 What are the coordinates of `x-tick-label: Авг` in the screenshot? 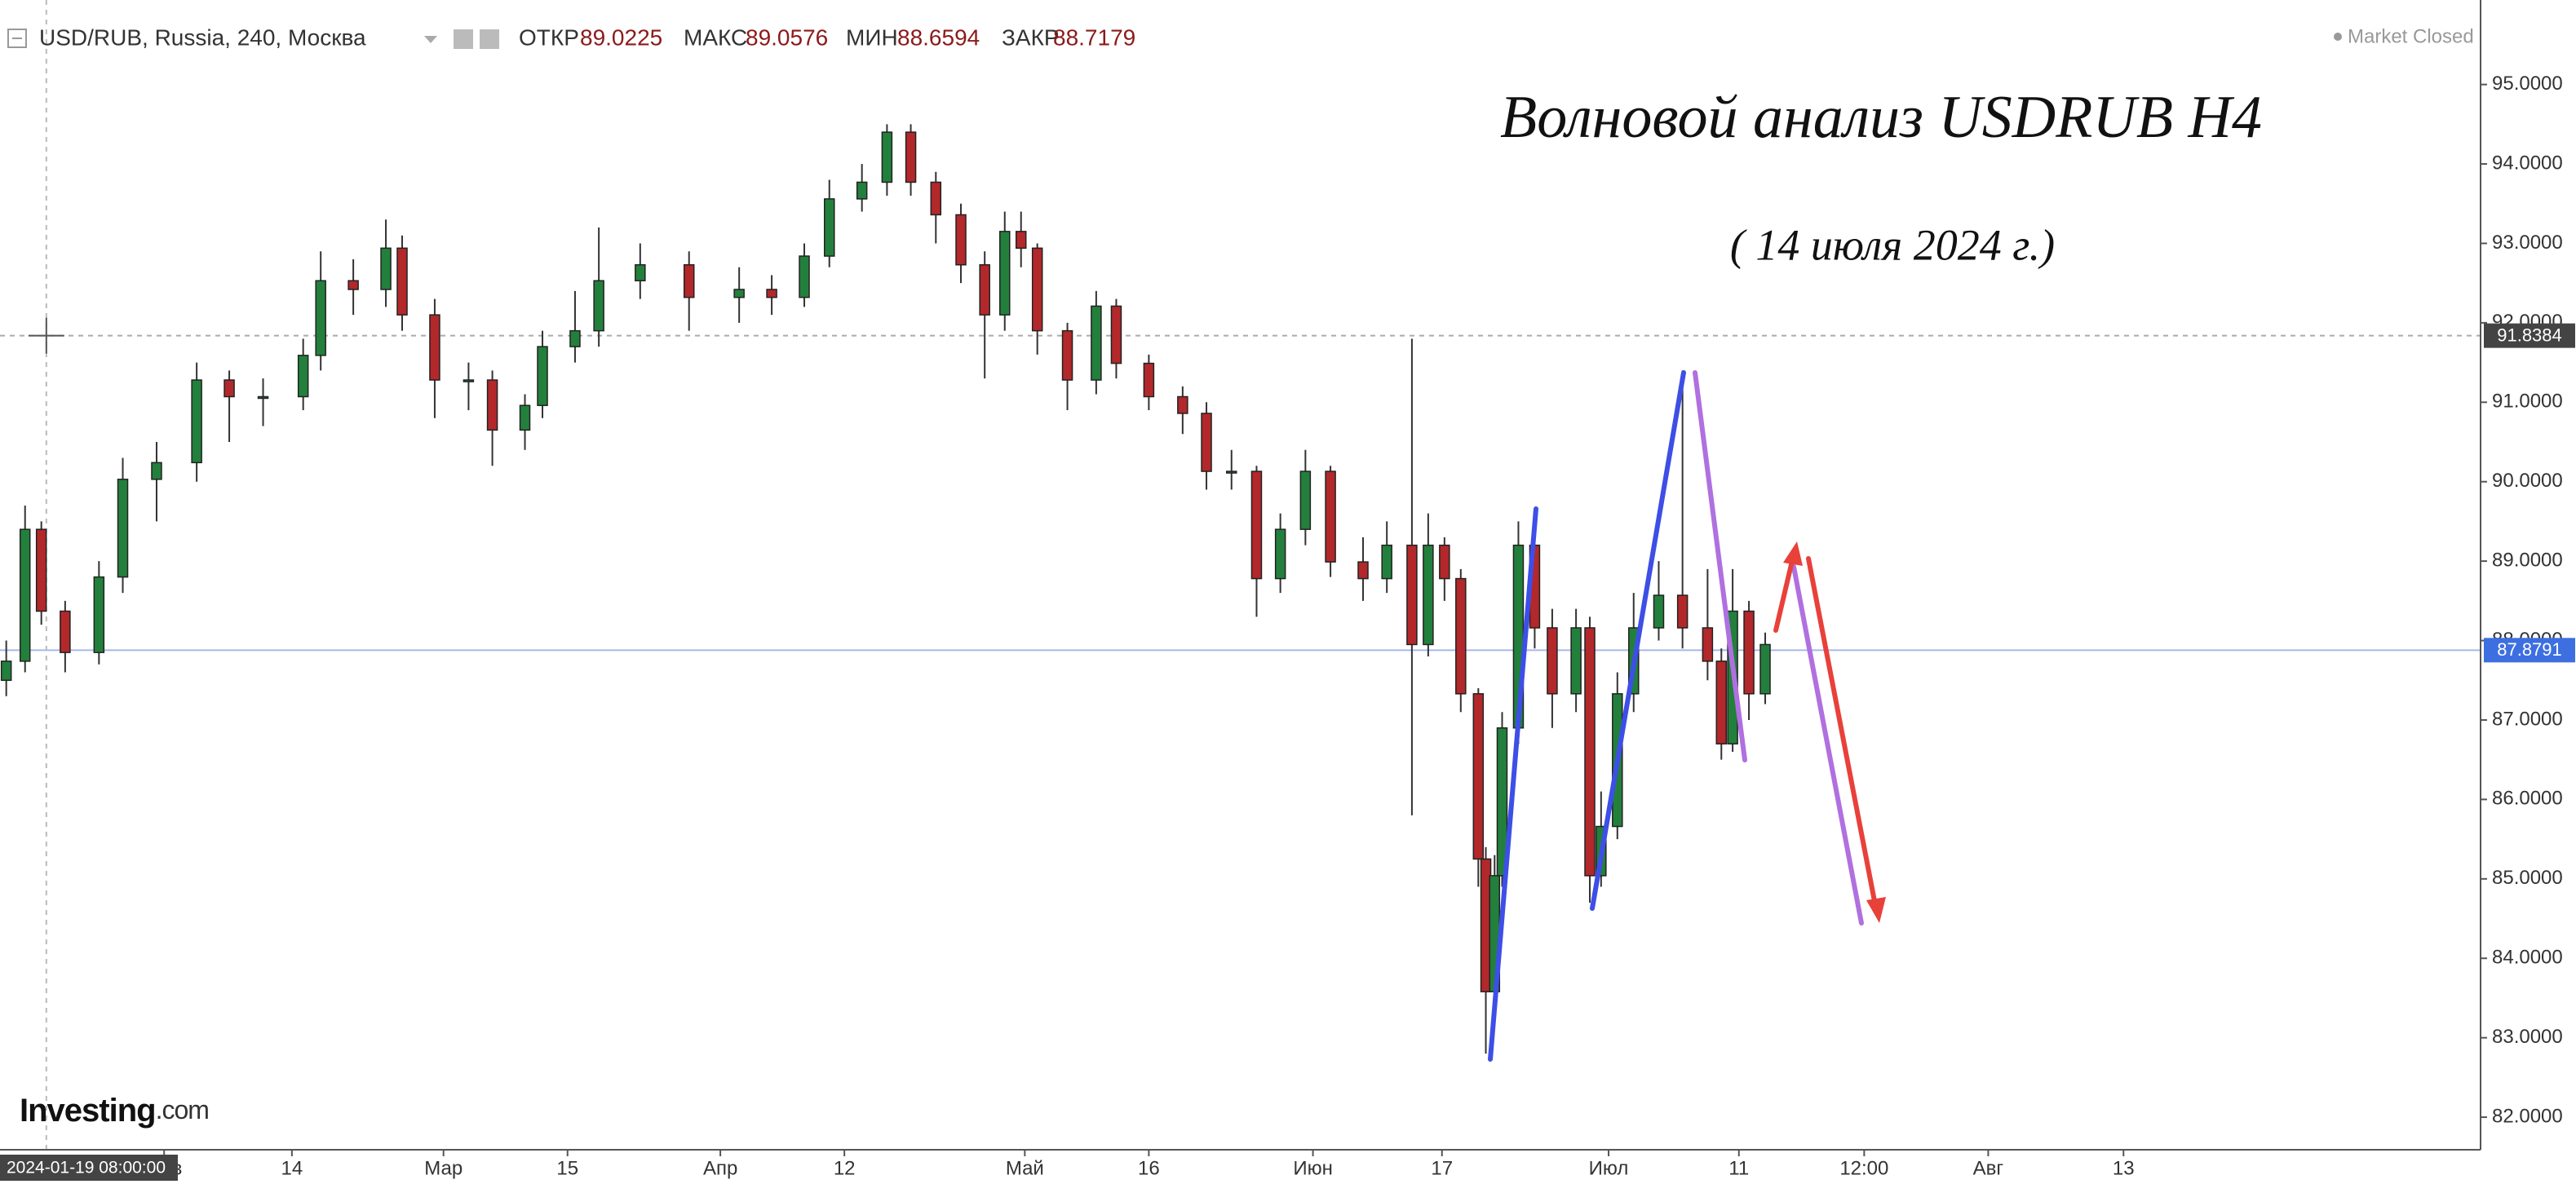 It's located at (1988, 1168).